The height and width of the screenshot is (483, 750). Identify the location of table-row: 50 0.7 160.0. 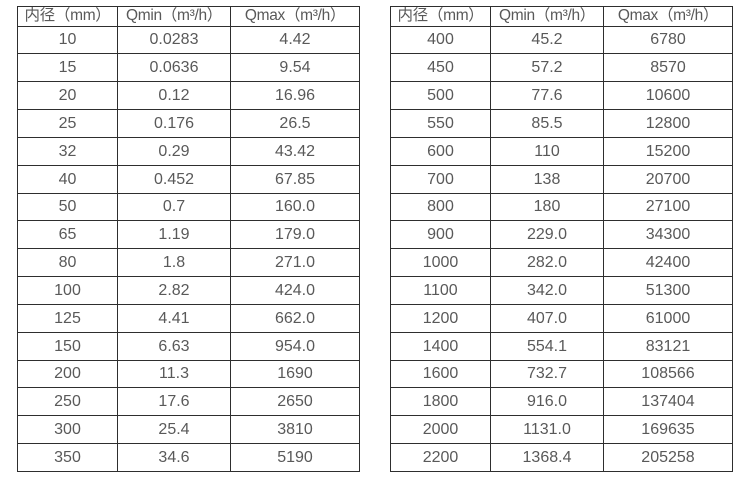
(188, 207).